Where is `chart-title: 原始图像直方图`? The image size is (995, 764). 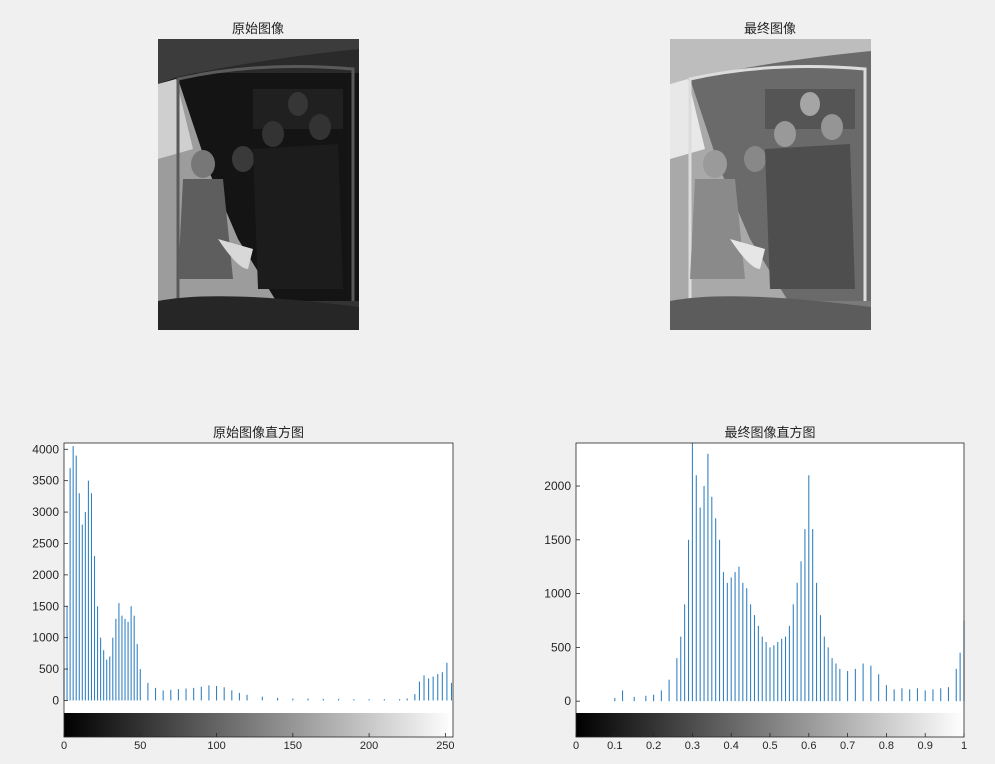
chart-title: 原始图像直方图 is located at coordinates (258, 433).